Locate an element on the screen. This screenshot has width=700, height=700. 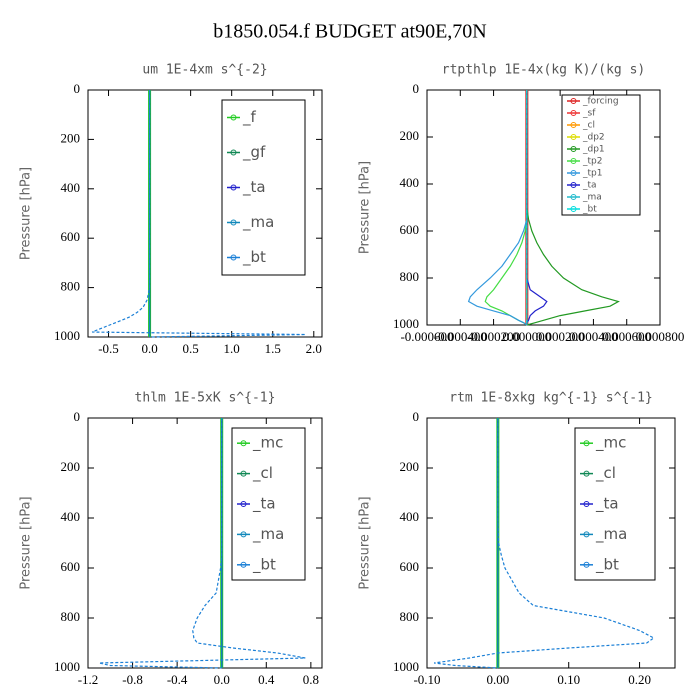
x-tick-label: 0.000200 is located at coordinates (560, 336).